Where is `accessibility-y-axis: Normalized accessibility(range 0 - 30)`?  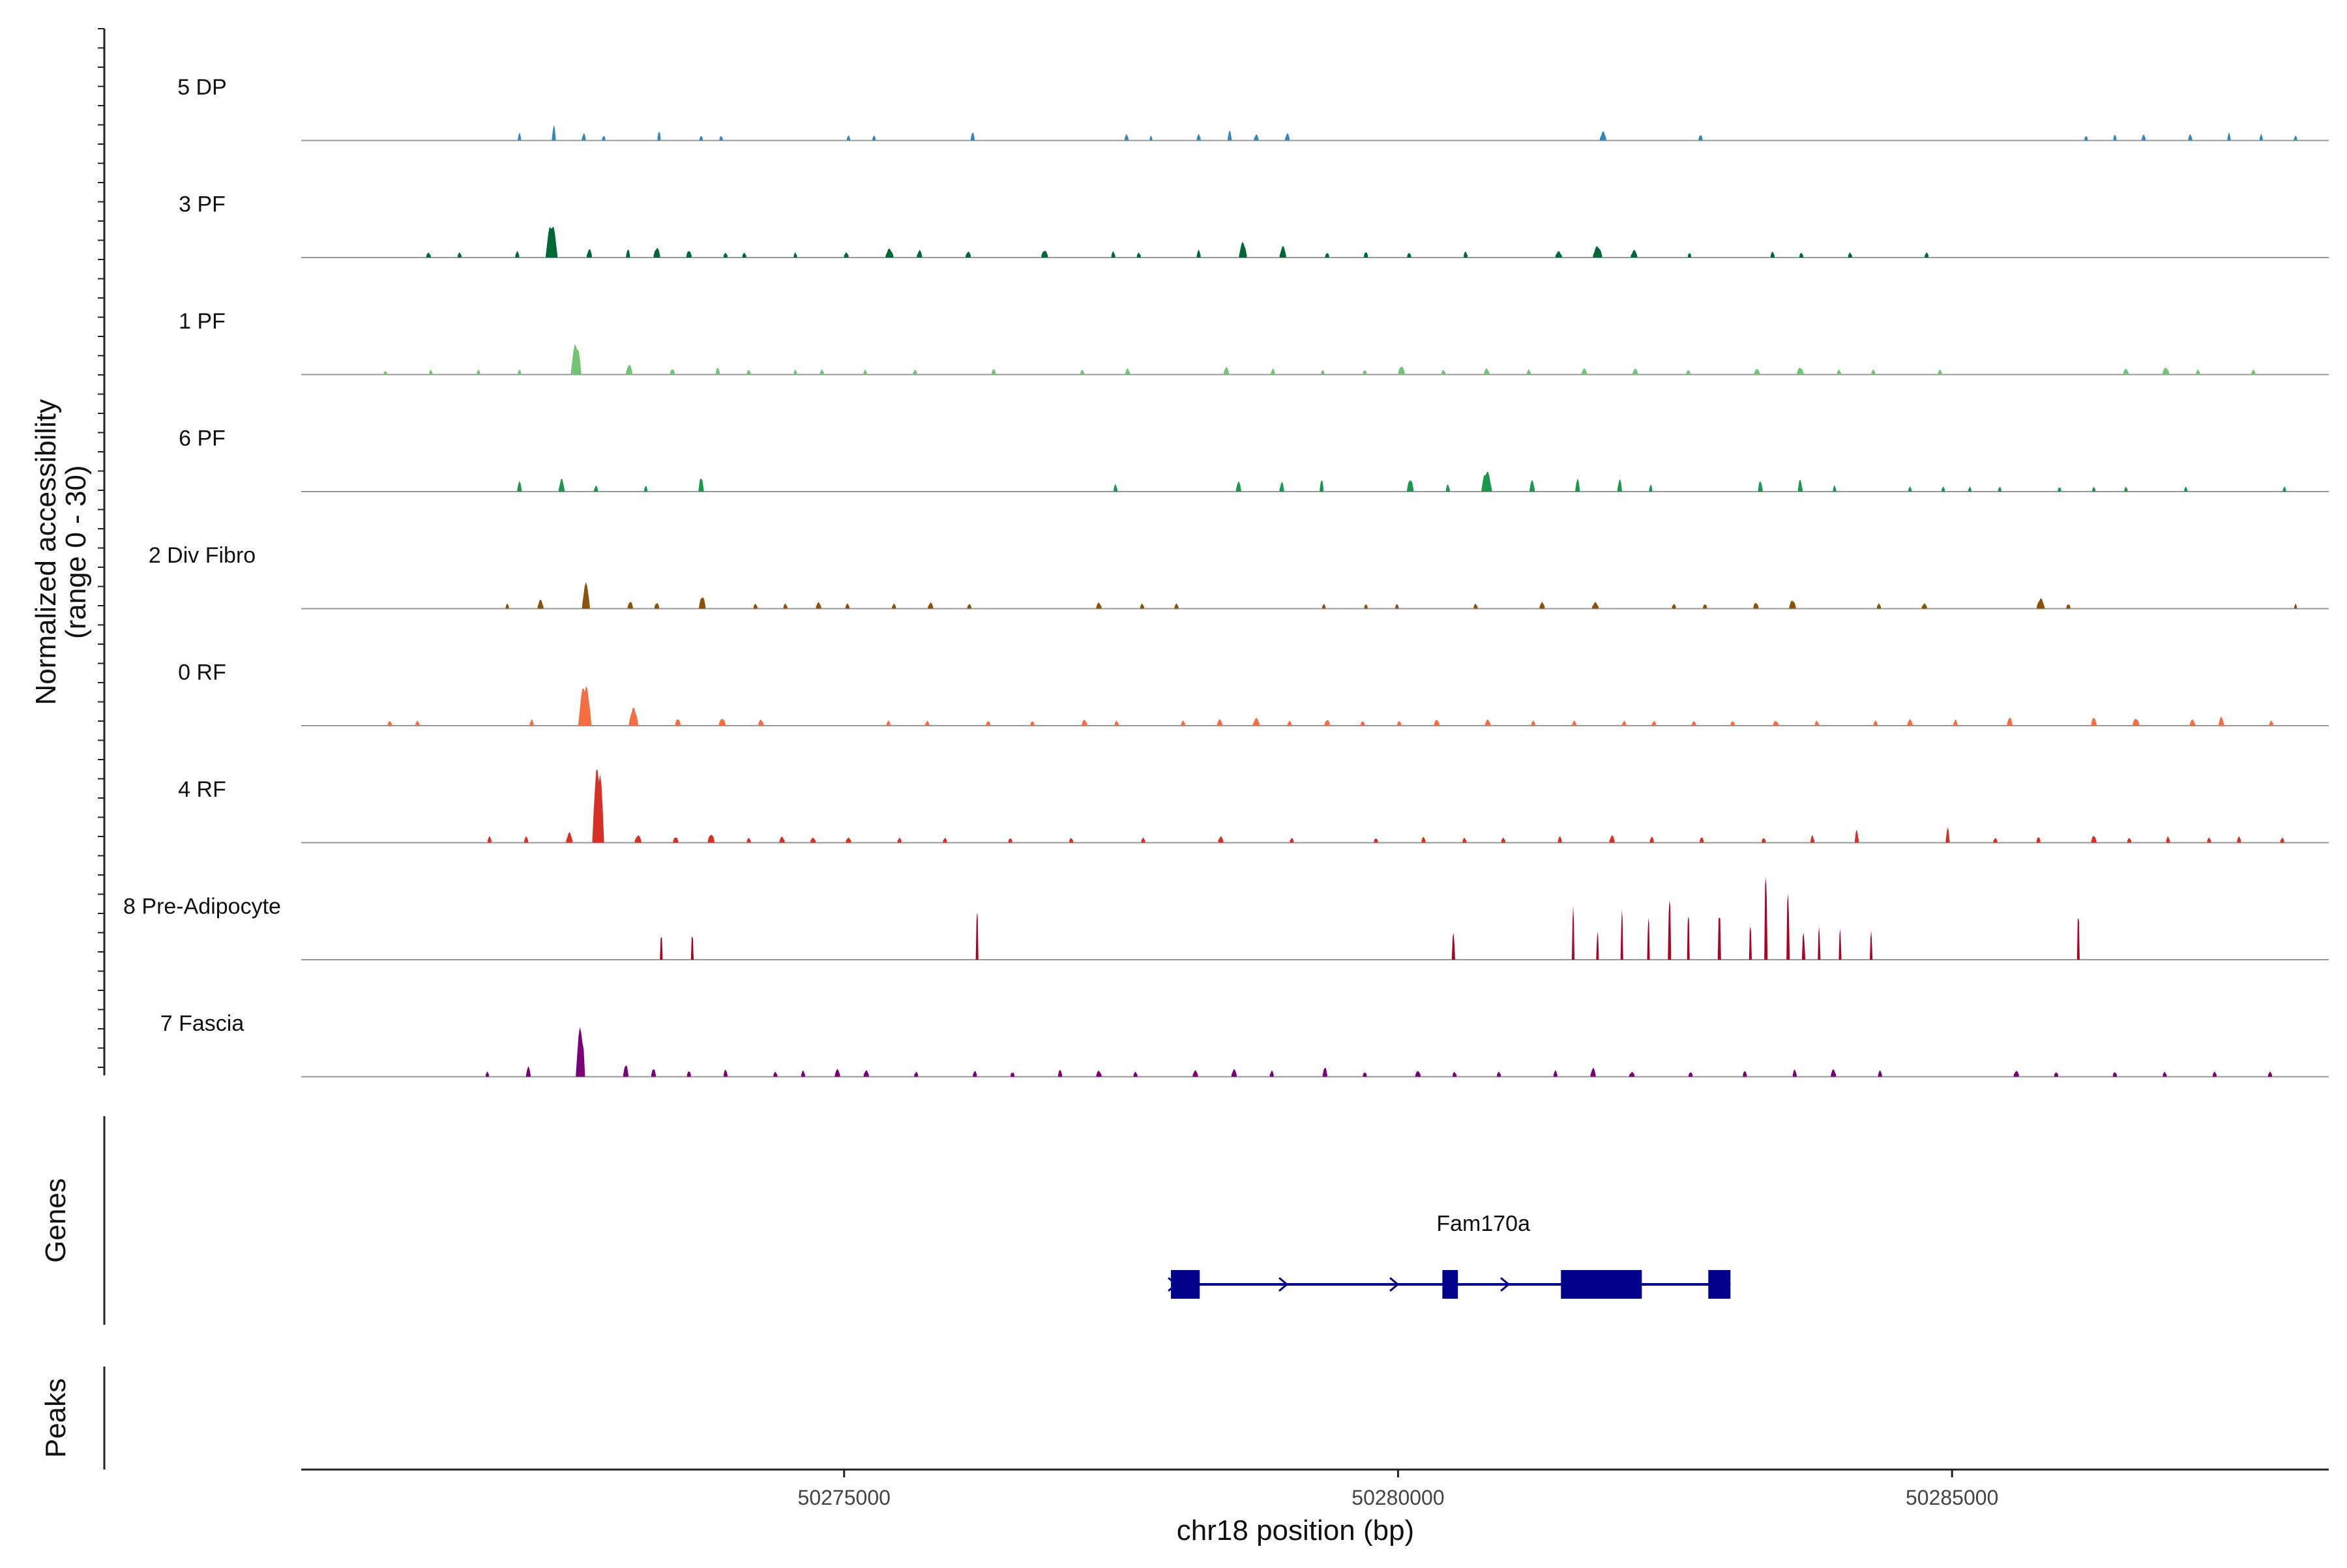
accessibility-y-axis: Normalized accessibility(range 0 - 30) is located at coordinates (68, 552).